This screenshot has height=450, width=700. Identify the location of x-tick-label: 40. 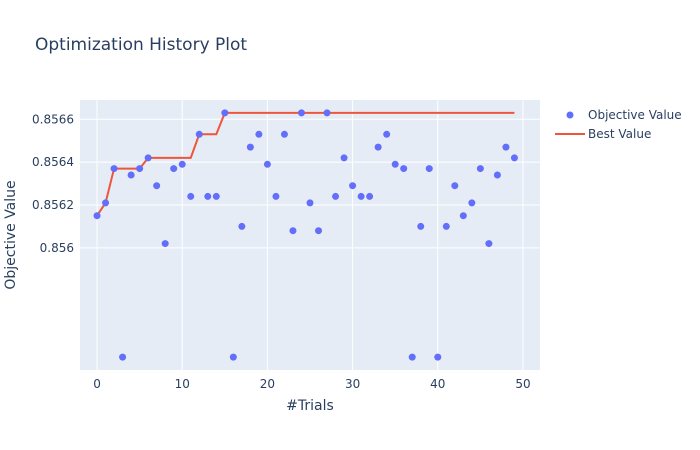
(437, 384).